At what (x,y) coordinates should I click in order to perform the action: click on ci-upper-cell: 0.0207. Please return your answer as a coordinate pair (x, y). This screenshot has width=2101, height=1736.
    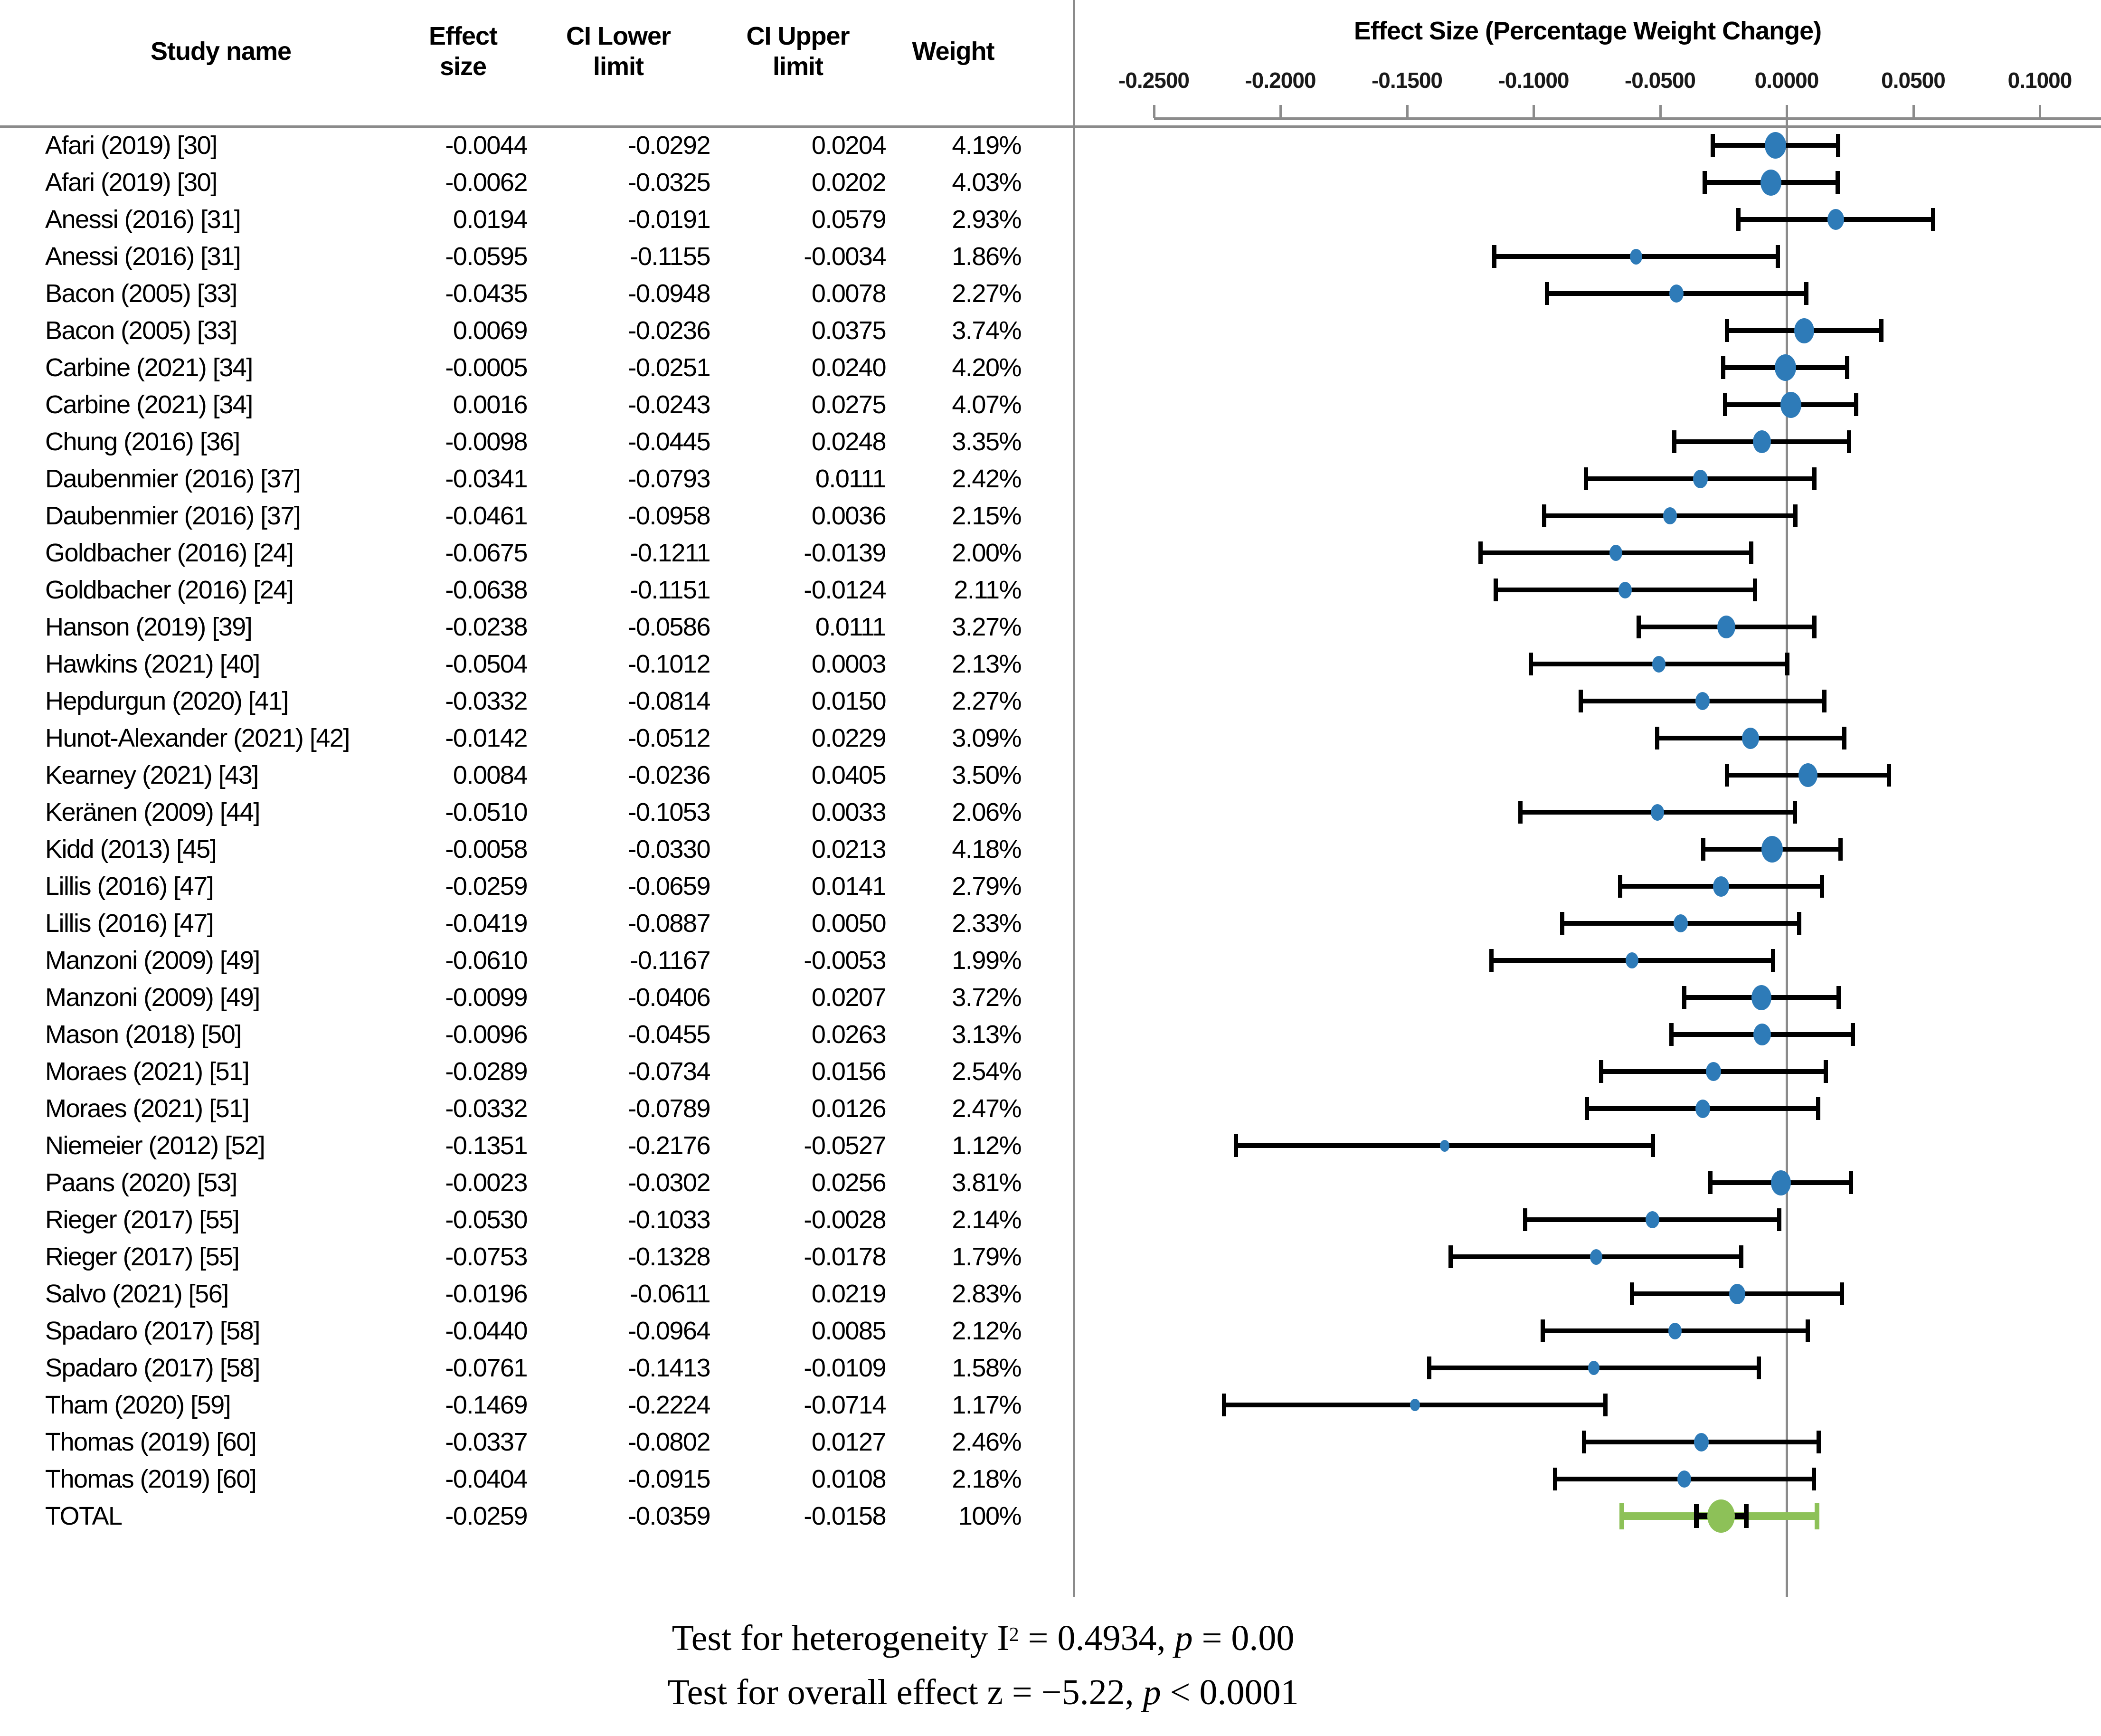
    Looking at the image, I should click on (849, 997).